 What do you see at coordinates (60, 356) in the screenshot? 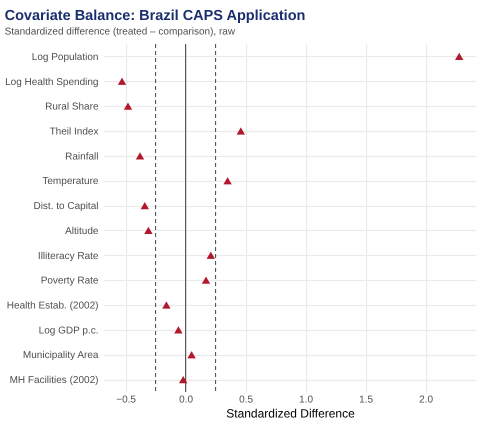
I see `y-tick-label: Municipality Area` at bounding box center [60, 356].